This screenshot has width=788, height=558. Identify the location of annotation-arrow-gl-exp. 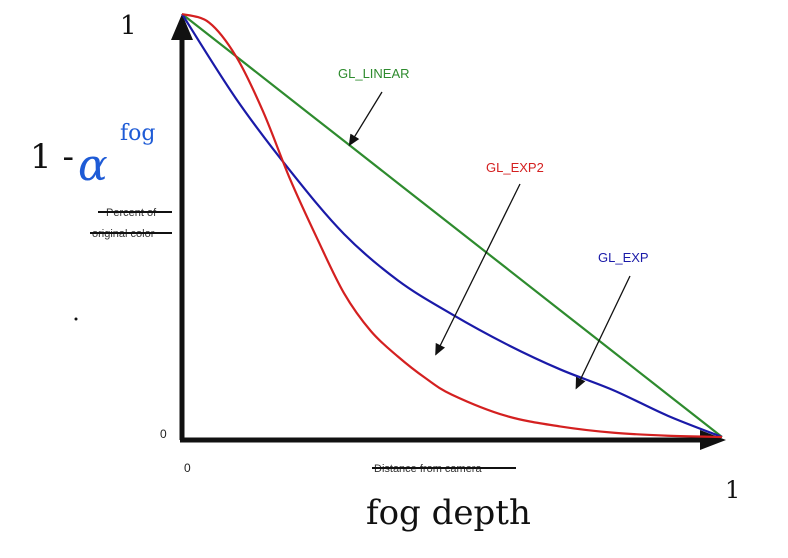
(603, 332).